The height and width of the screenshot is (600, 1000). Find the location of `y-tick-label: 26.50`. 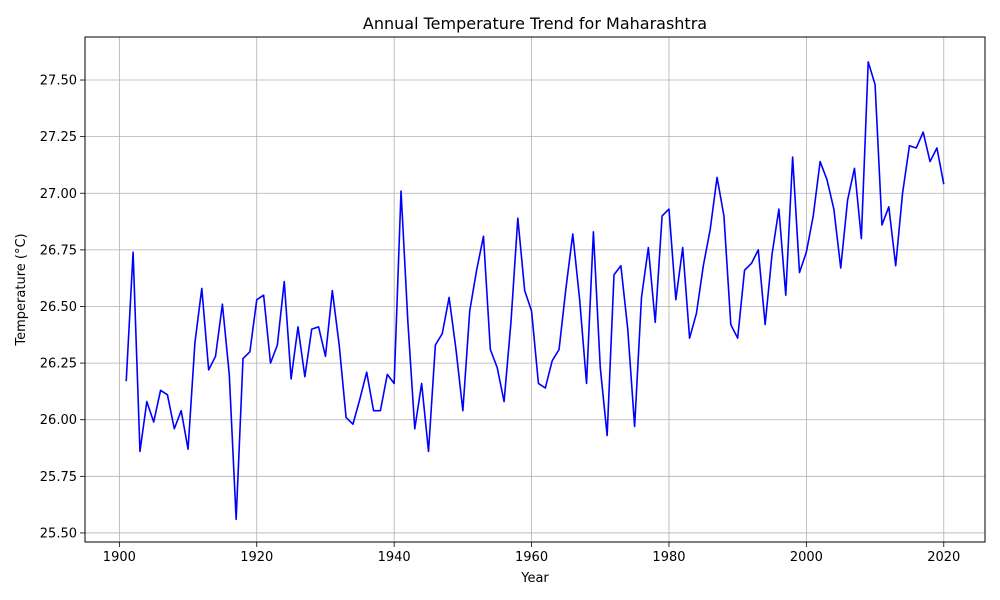

y-tick-label: 26.50 is located at coordinates (58, 307).